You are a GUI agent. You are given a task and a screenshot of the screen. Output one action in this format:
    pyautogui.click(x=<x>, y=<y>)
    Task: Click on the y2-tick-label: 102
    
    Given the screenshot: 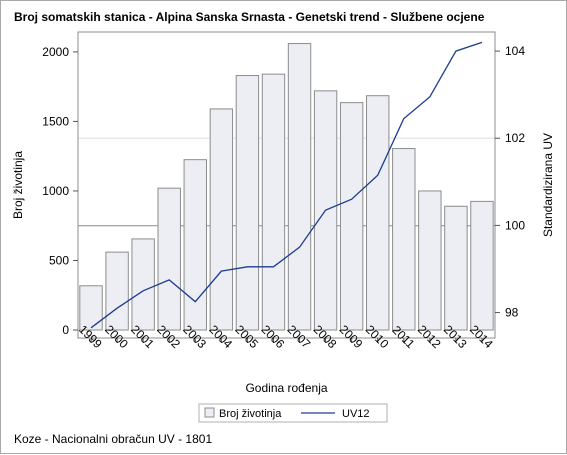 What is the action you would take?
    pyautogui.click(x=515, y=138)
    